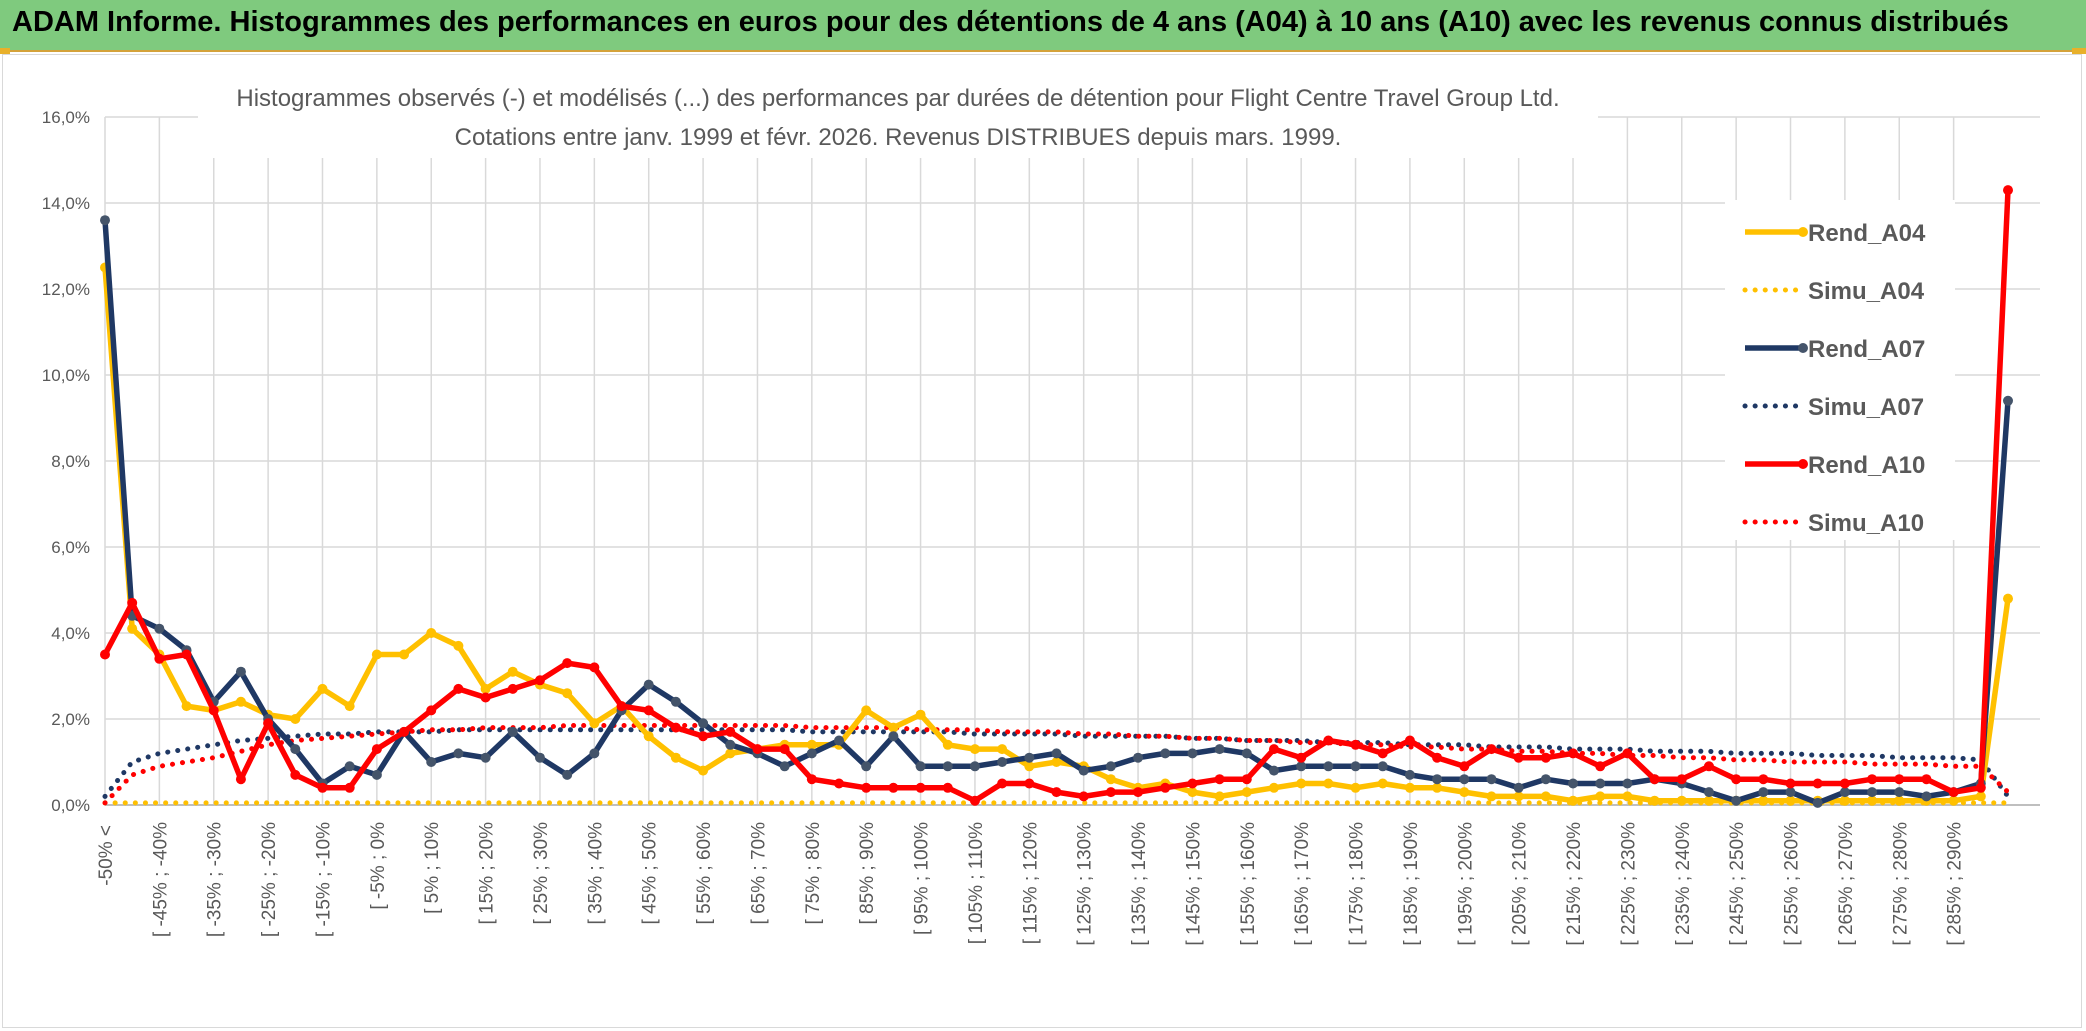  I want to click on x-tick-label: [ 55% ; 60%, so click(704, 873).